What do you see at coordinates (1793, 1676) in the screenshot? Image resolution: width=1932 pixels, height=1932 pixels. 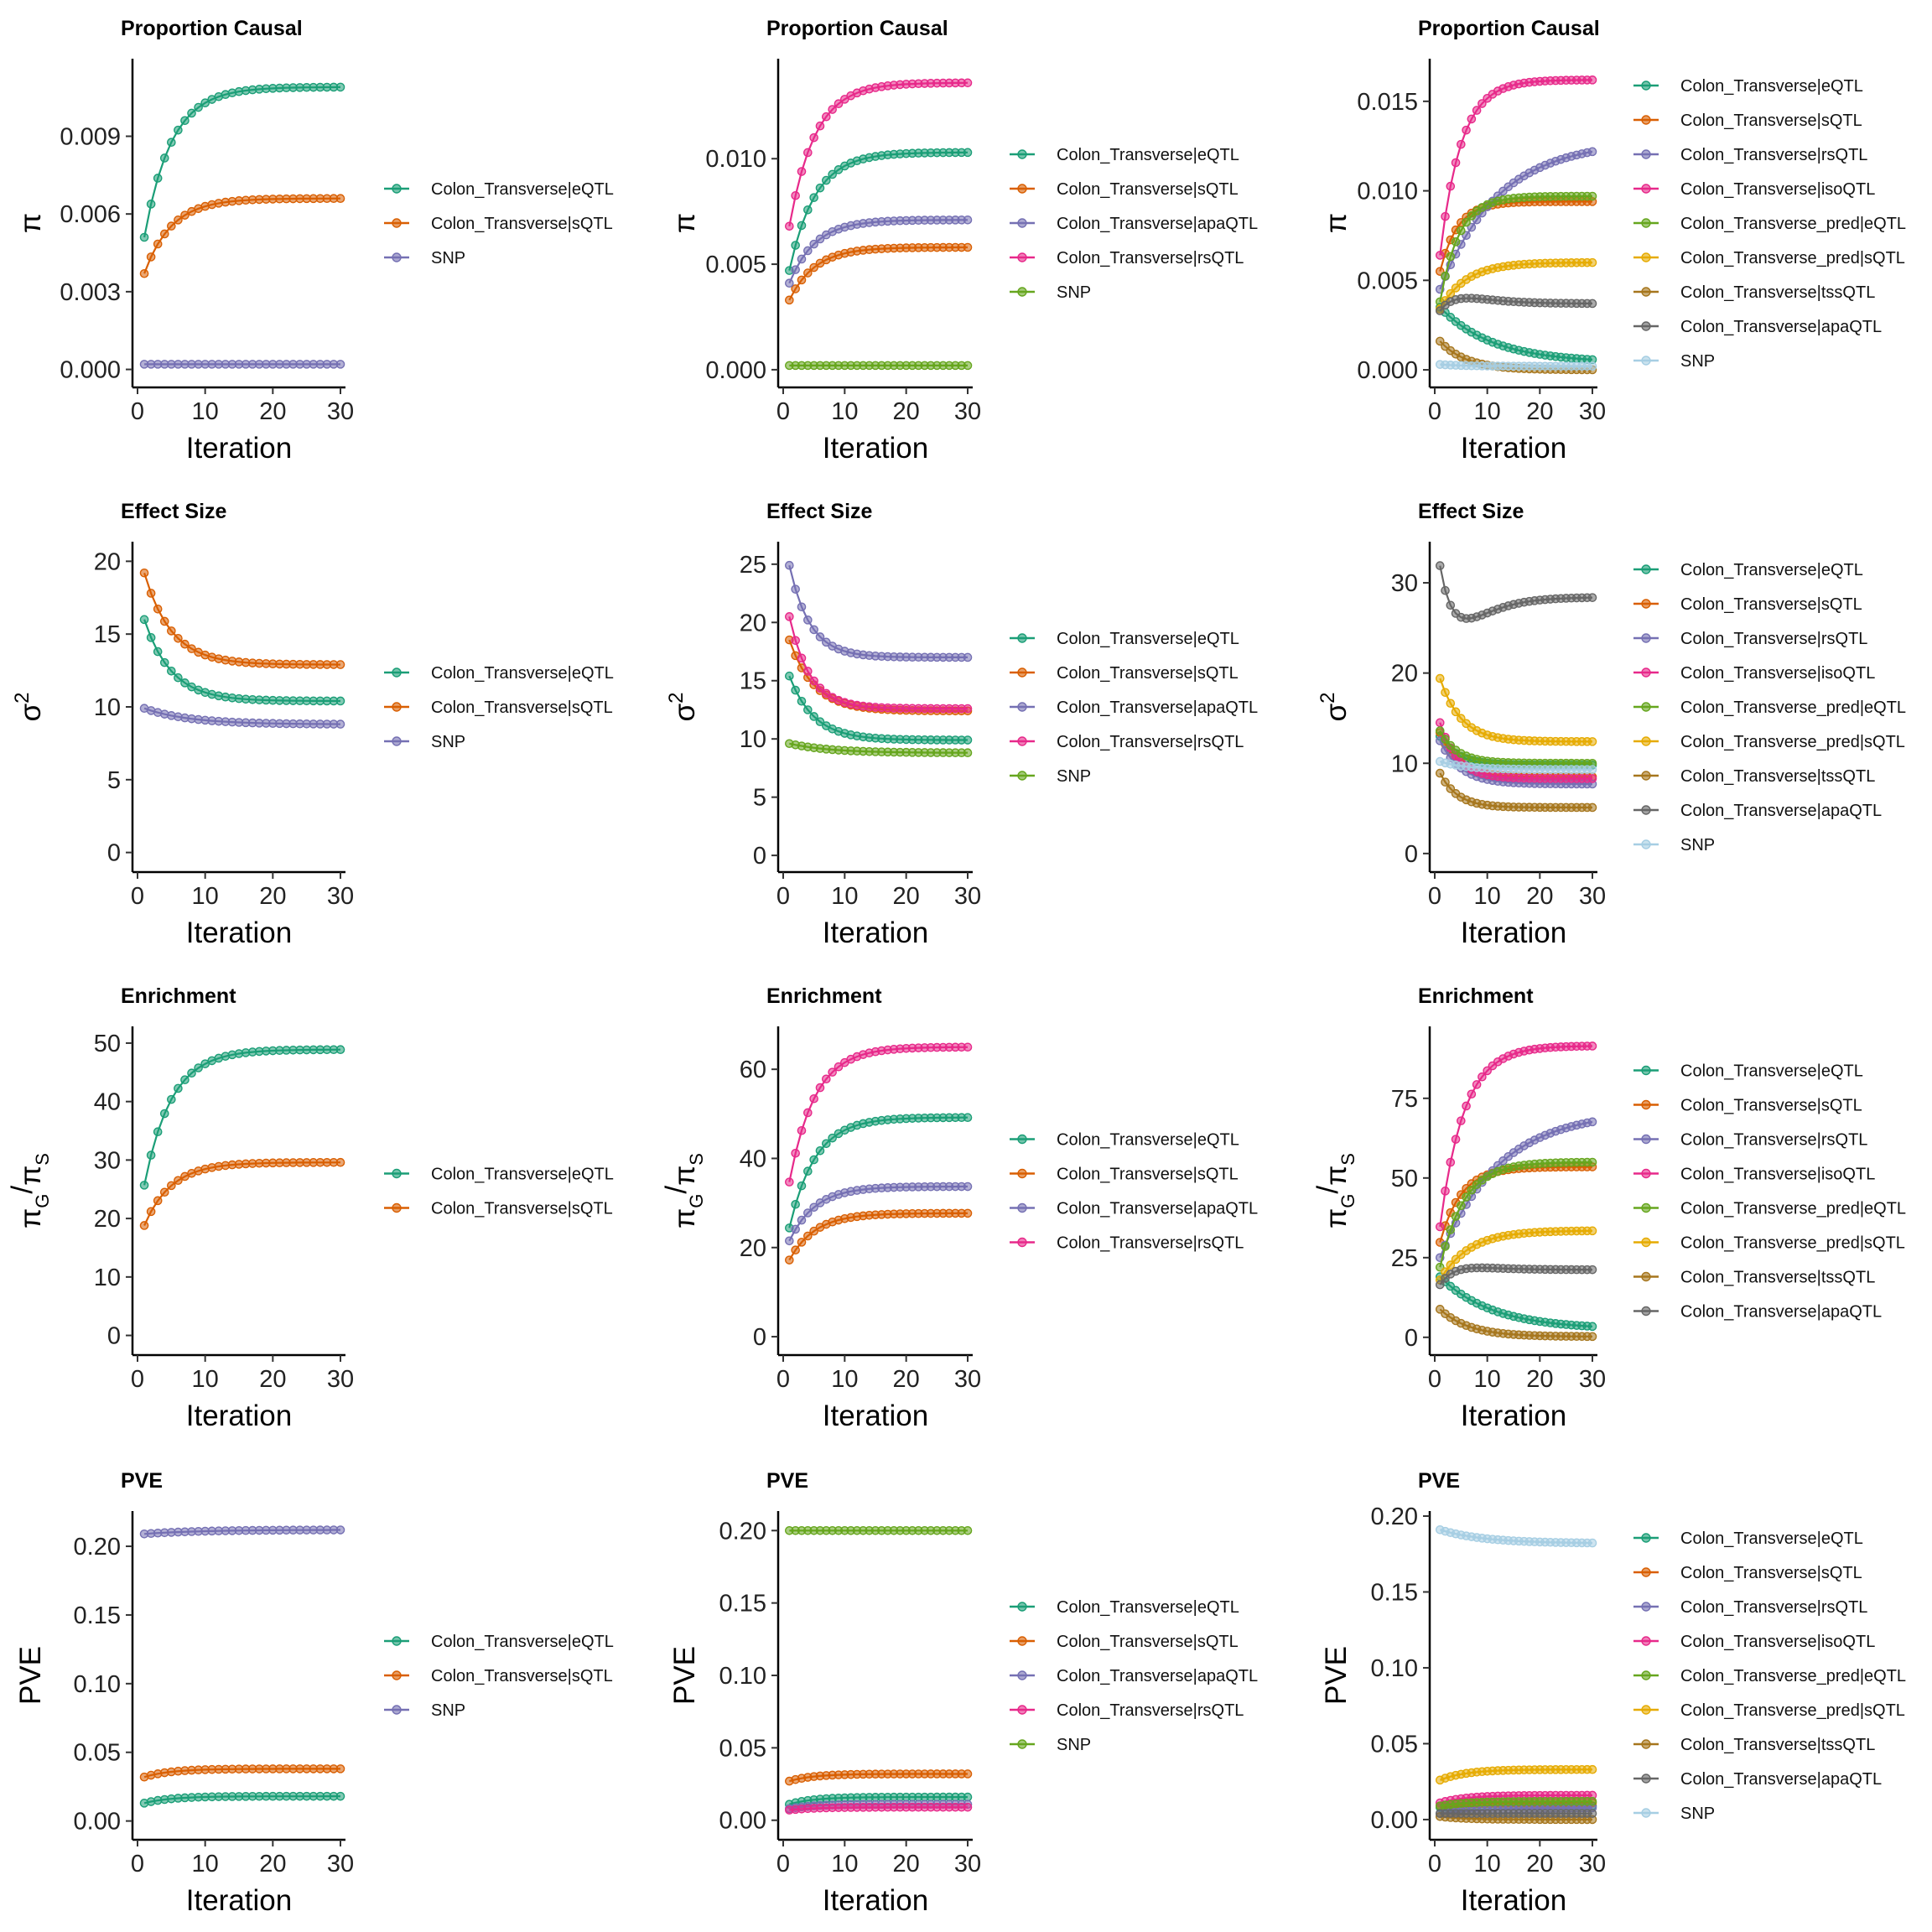 I see `legend-label: Colon_Transverse_pred|eQTL` at bounding box center [1793, 1676].